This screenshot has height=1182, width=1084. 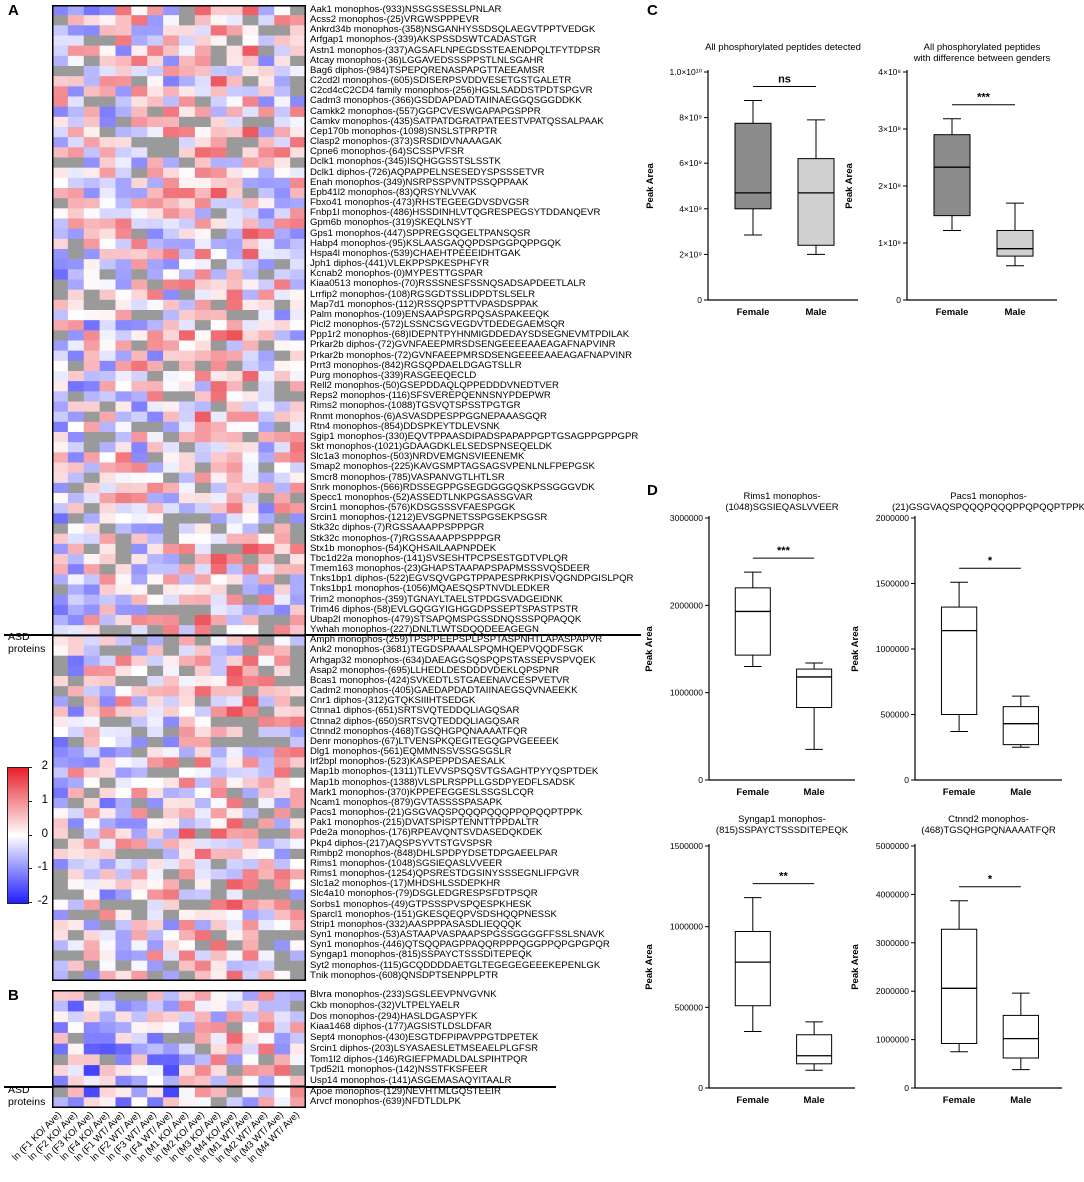 I want to click on x-category-label: Male, so click(x=815, y=312).